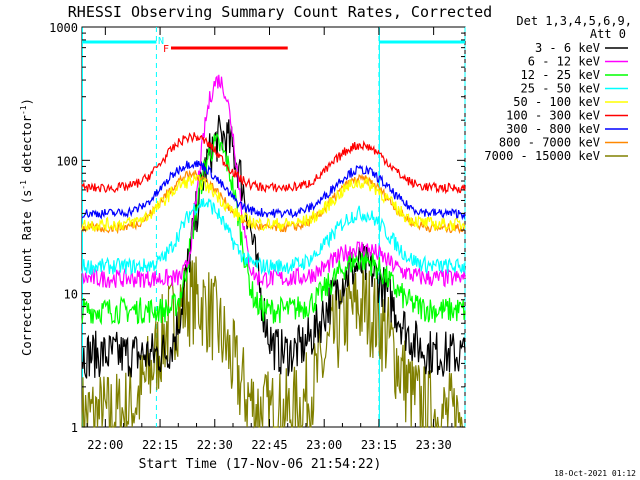  I want to click on y-tick-label: 1, so click(74, 428).